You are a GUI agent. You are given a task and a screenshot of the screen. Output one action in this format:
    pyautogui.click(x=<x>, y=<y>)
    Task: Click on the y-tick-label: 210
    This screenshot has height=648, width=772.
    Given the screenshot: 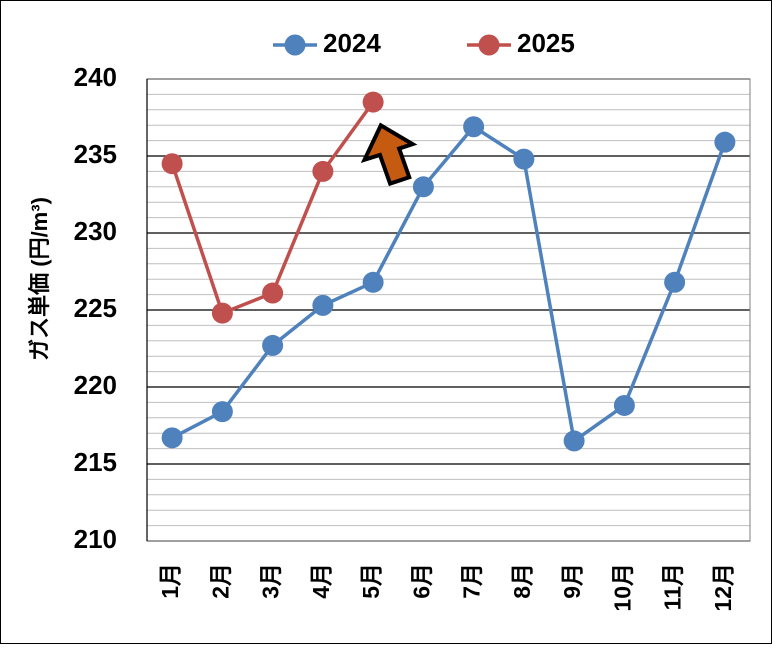 What is the action you would take?
    pyautogui.click(x=95, y=539)
    